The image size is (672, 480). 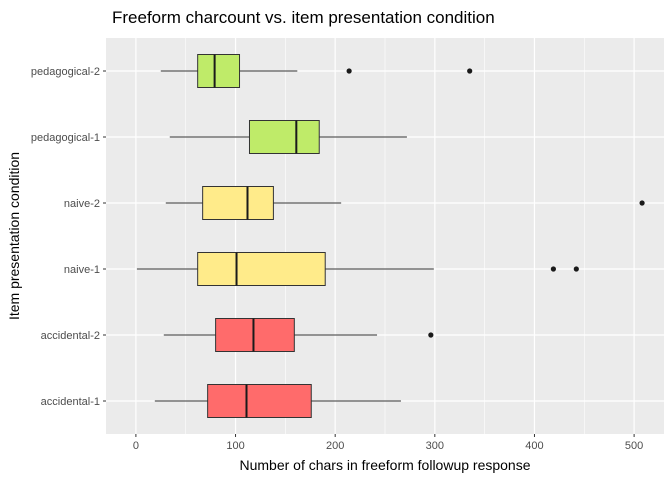 I want to click on x-tick-label: 100, so click(x=235, y=446).